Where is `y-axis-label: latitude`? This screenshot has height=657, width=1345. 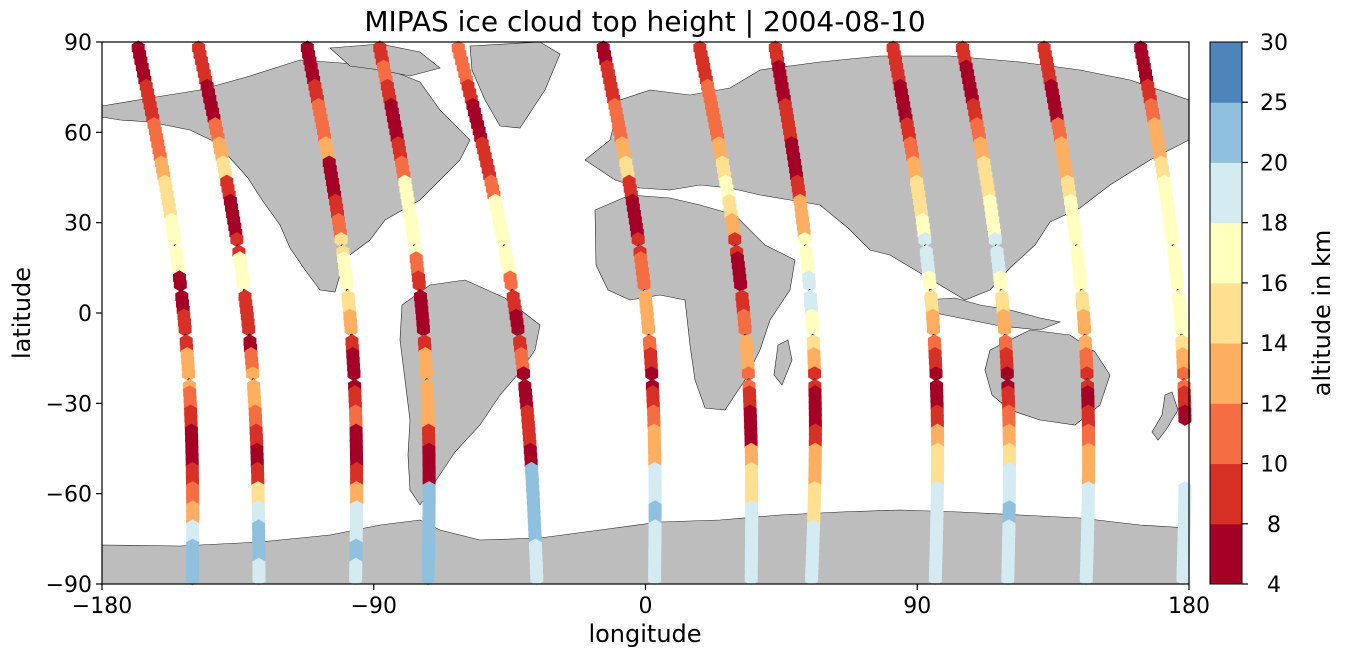 y-axis-label: latitude is located at coordinates (22, 313).